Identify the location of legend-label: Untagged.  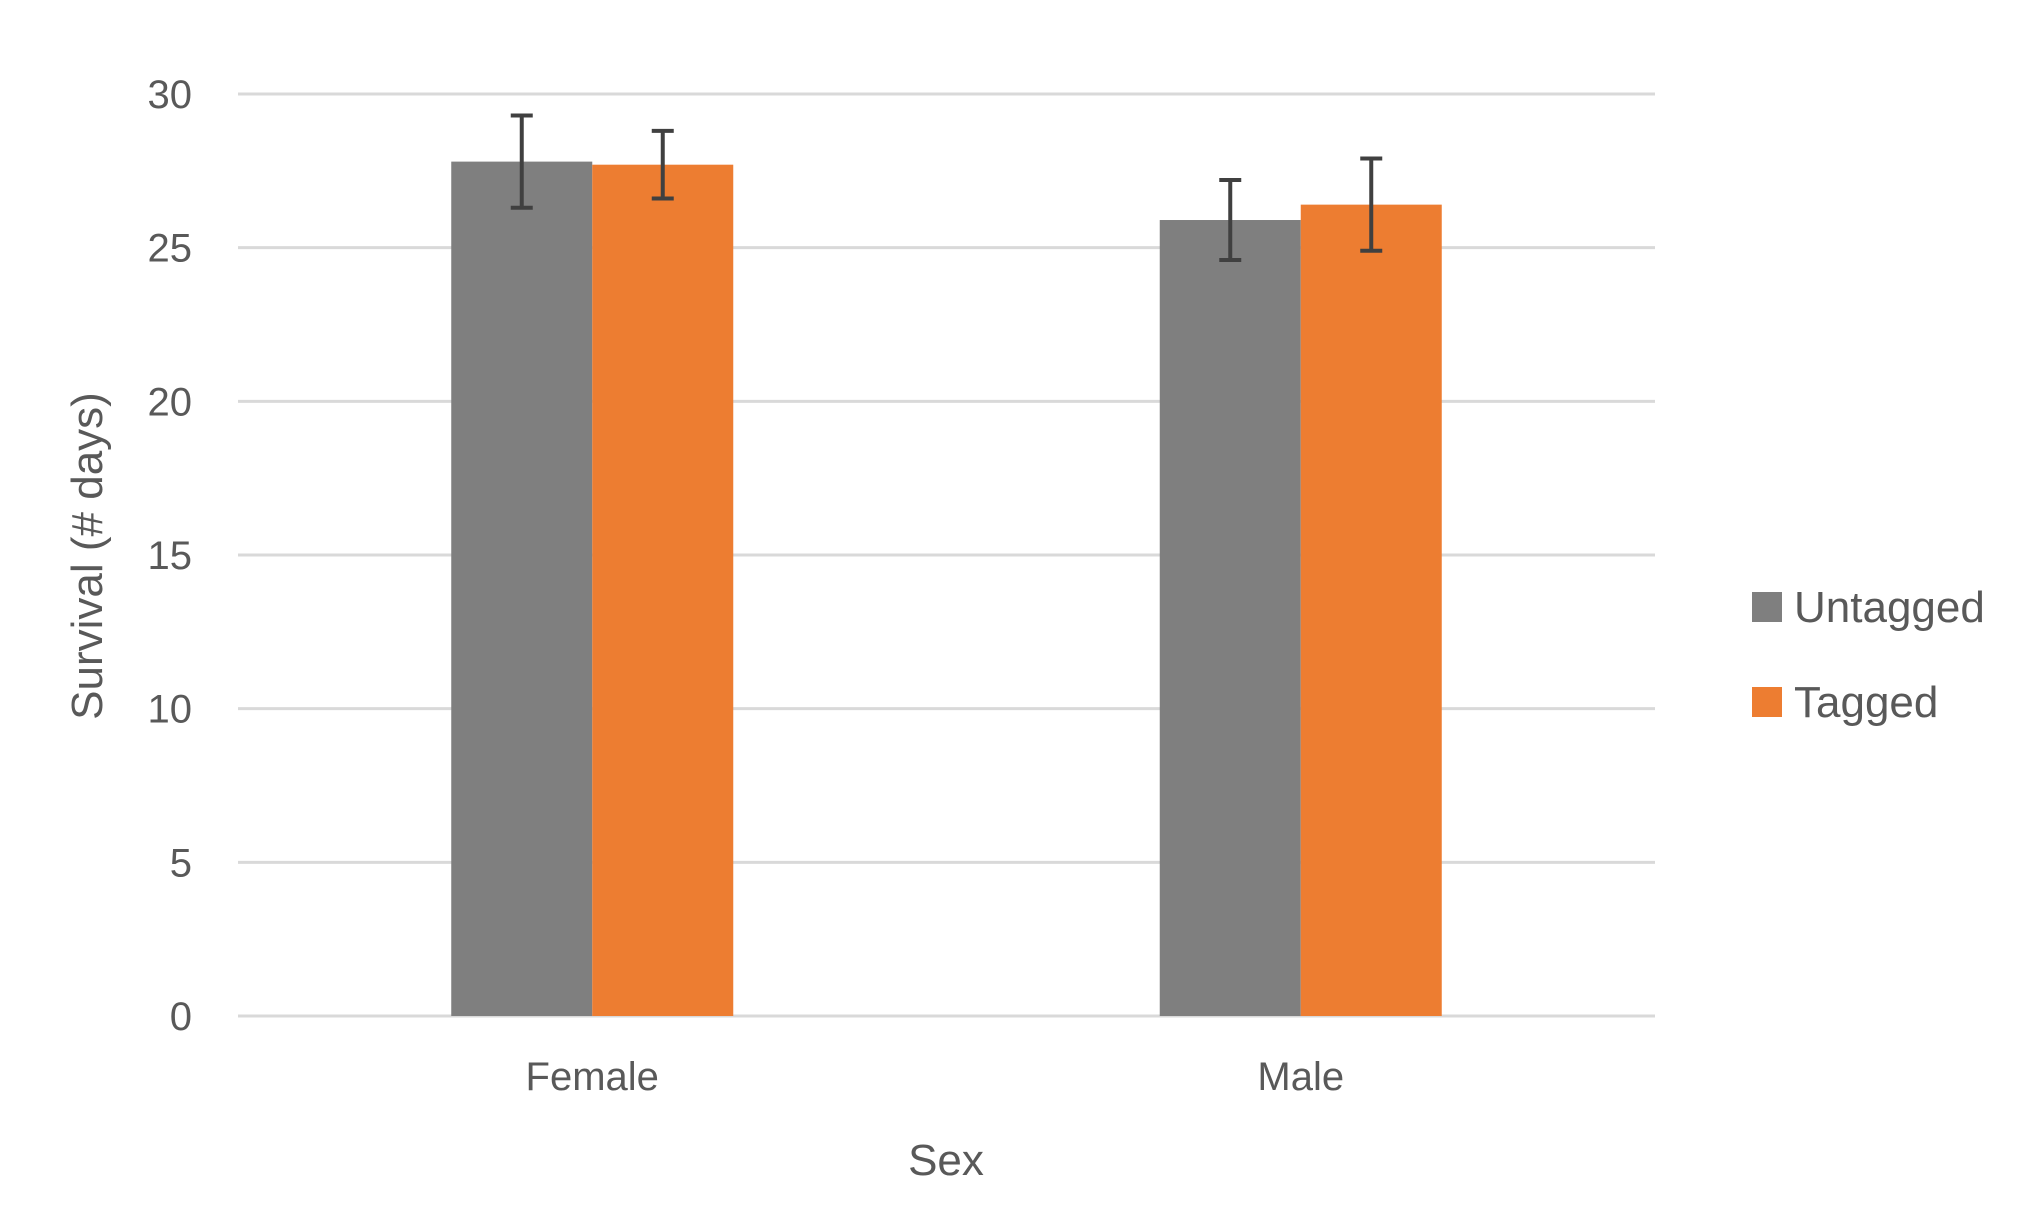
(1889, 607).